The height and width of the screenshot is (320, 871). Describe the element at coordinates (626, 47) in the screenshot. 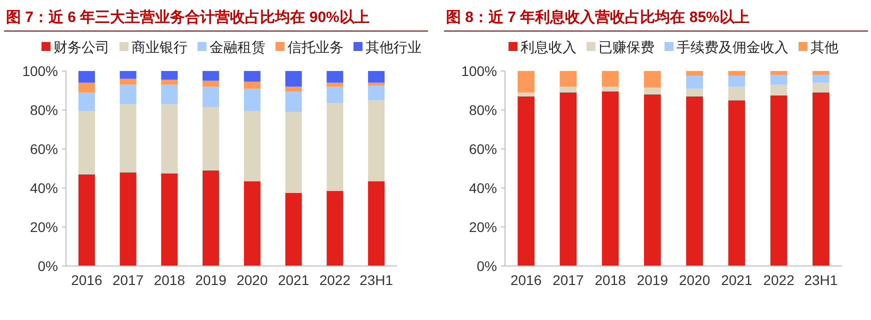

I see `legend-label: 已赚保费` at that location.